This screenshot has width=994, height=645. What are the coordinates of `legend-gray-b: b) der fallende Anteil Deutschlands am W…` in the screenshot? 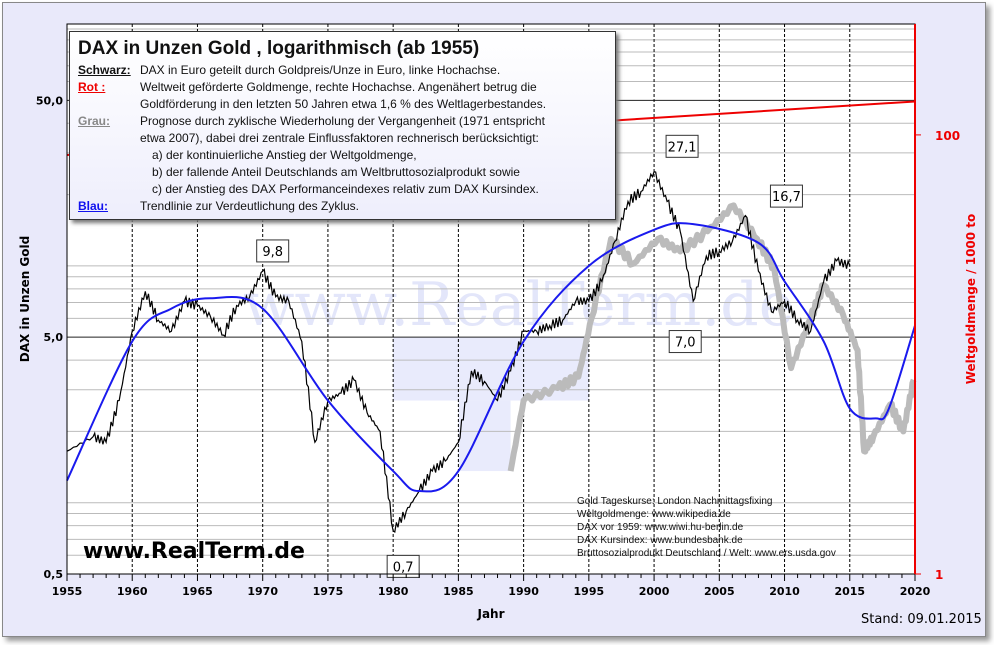 It's located at (336, 172).